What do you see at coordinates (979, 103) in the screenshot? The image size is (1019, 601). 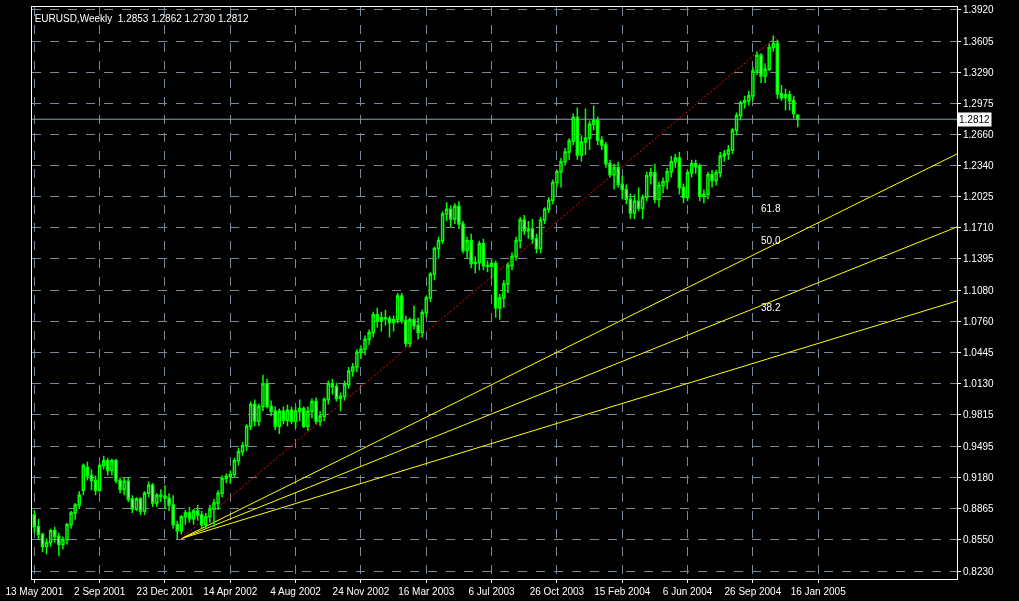 I see `y-tick-label: 1.2975` at bounding box center [979, 103].